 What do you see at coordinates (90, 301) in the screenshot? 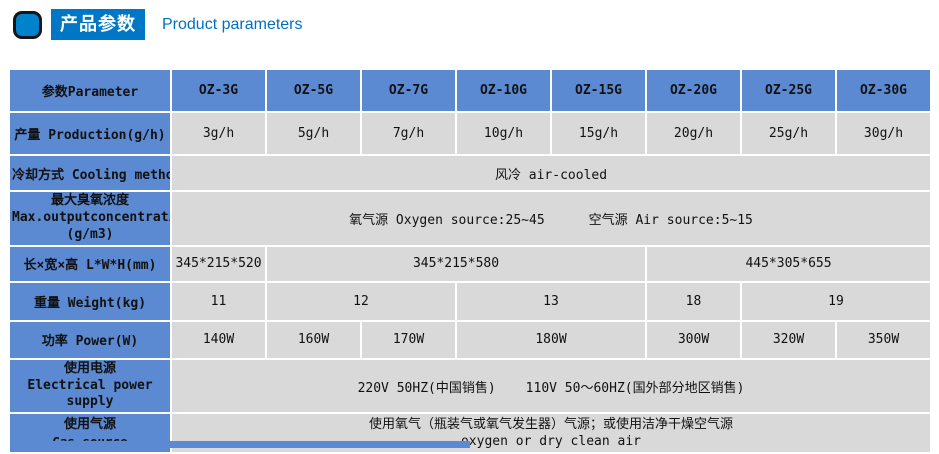
I see `row-label-weight: 重量 Weight(kg)` at bounding box center [90, 301].